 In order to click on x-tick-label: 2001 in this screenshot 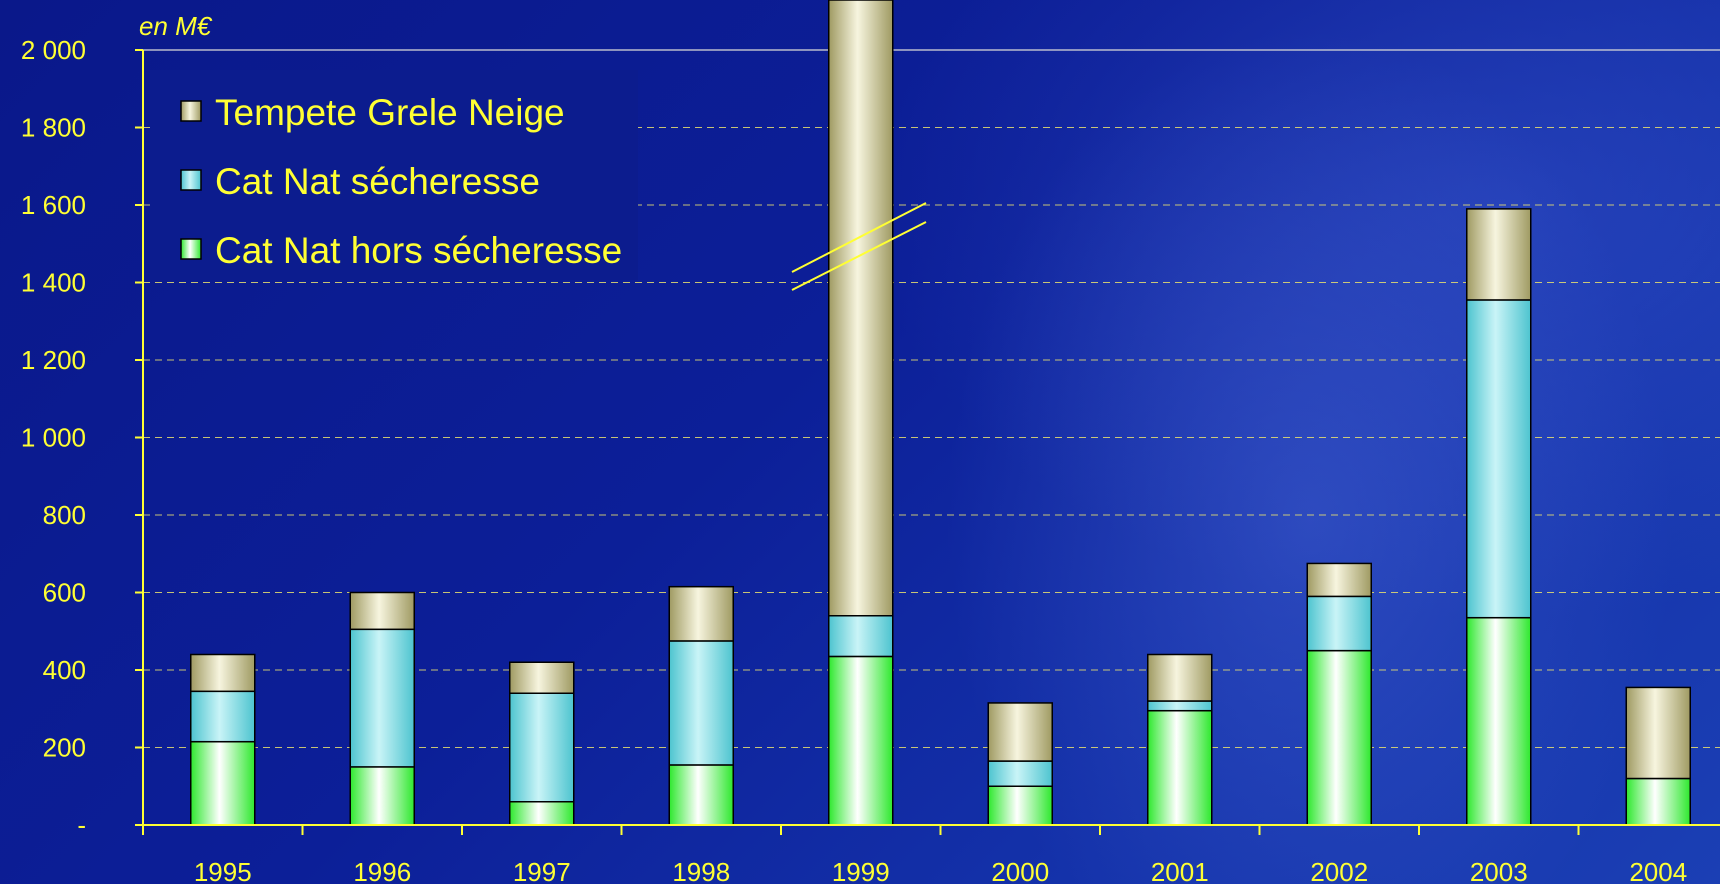, I will do `click(1180, 870)`.